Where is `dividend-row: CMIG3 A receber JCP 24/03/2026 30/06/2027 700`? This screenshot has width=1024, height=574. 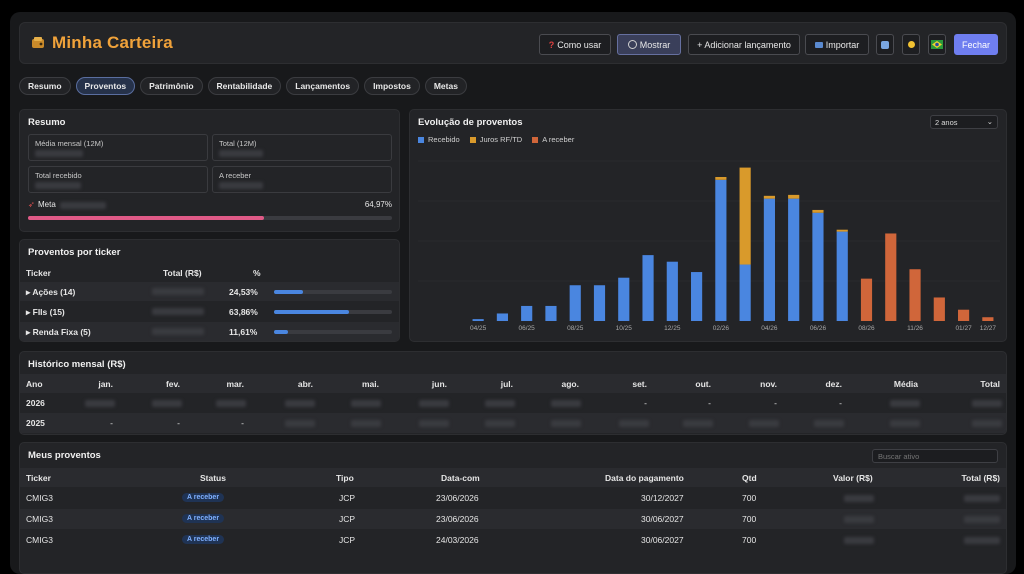 dividend-row: CMIG3 A receber JCP 24/03/2026 30/06/2027 700 is located at coordinates (513, 540).